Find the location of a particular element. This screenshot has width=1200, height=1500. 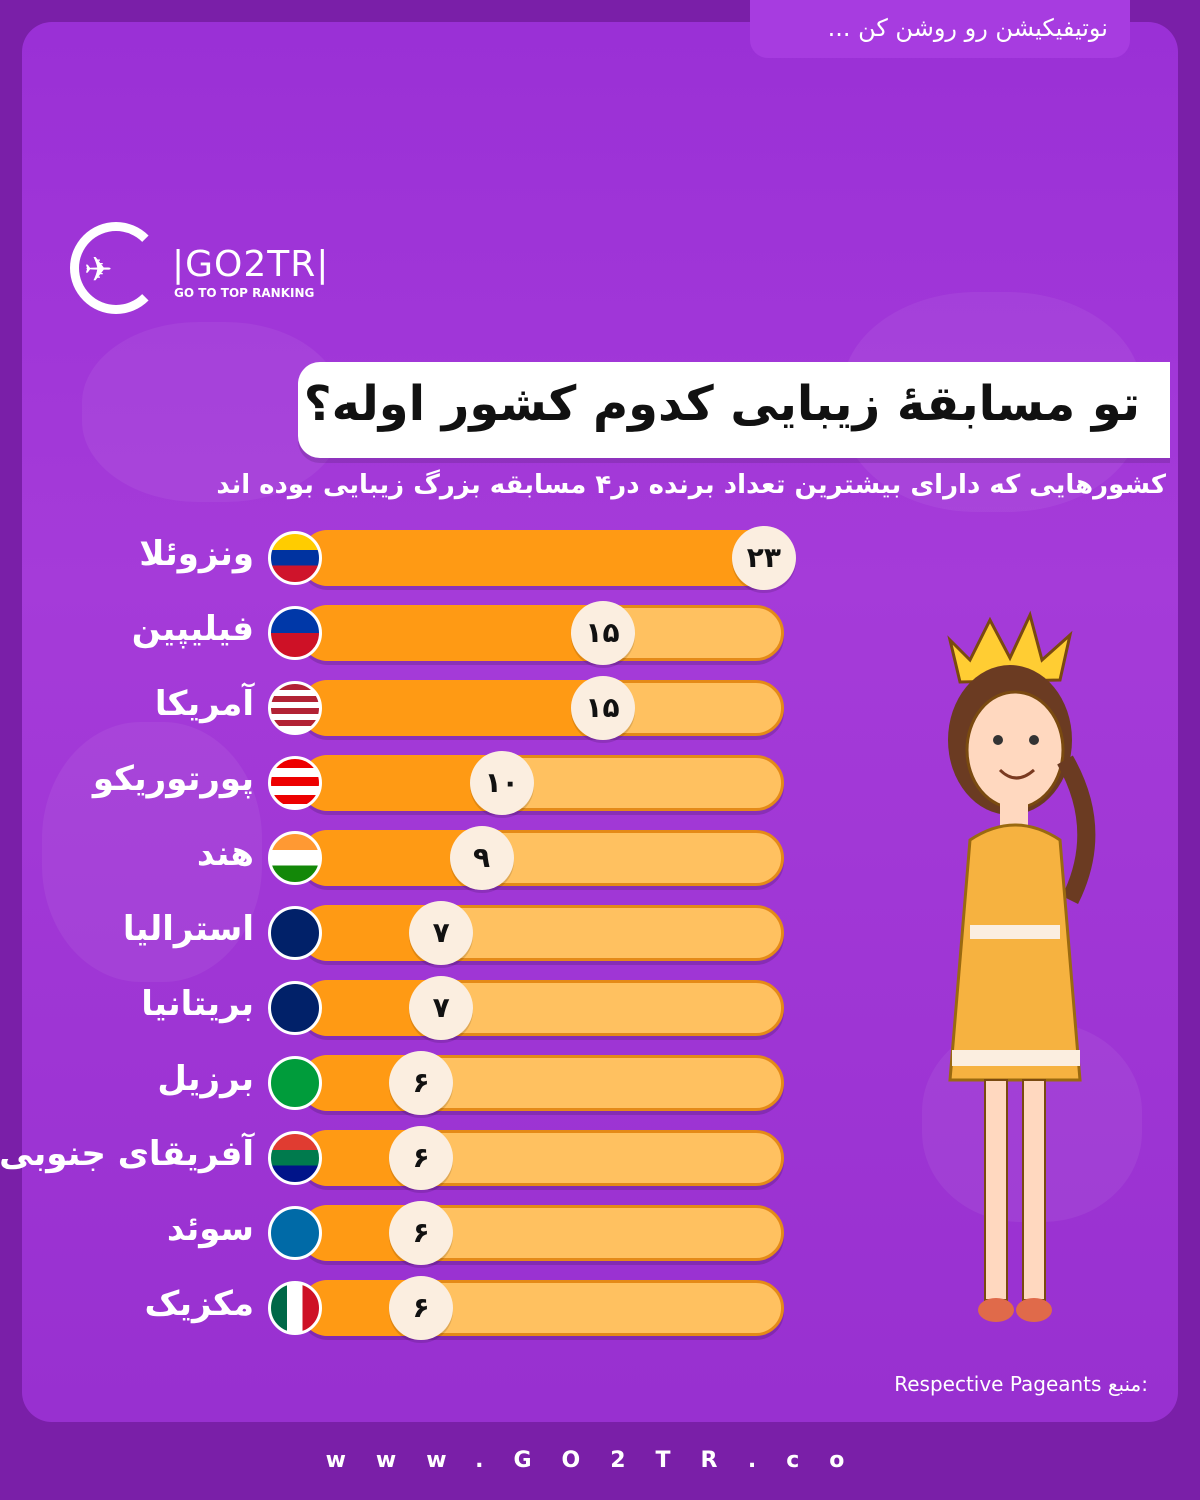

category-label: آمریکا is located at coordinates (204, 704).